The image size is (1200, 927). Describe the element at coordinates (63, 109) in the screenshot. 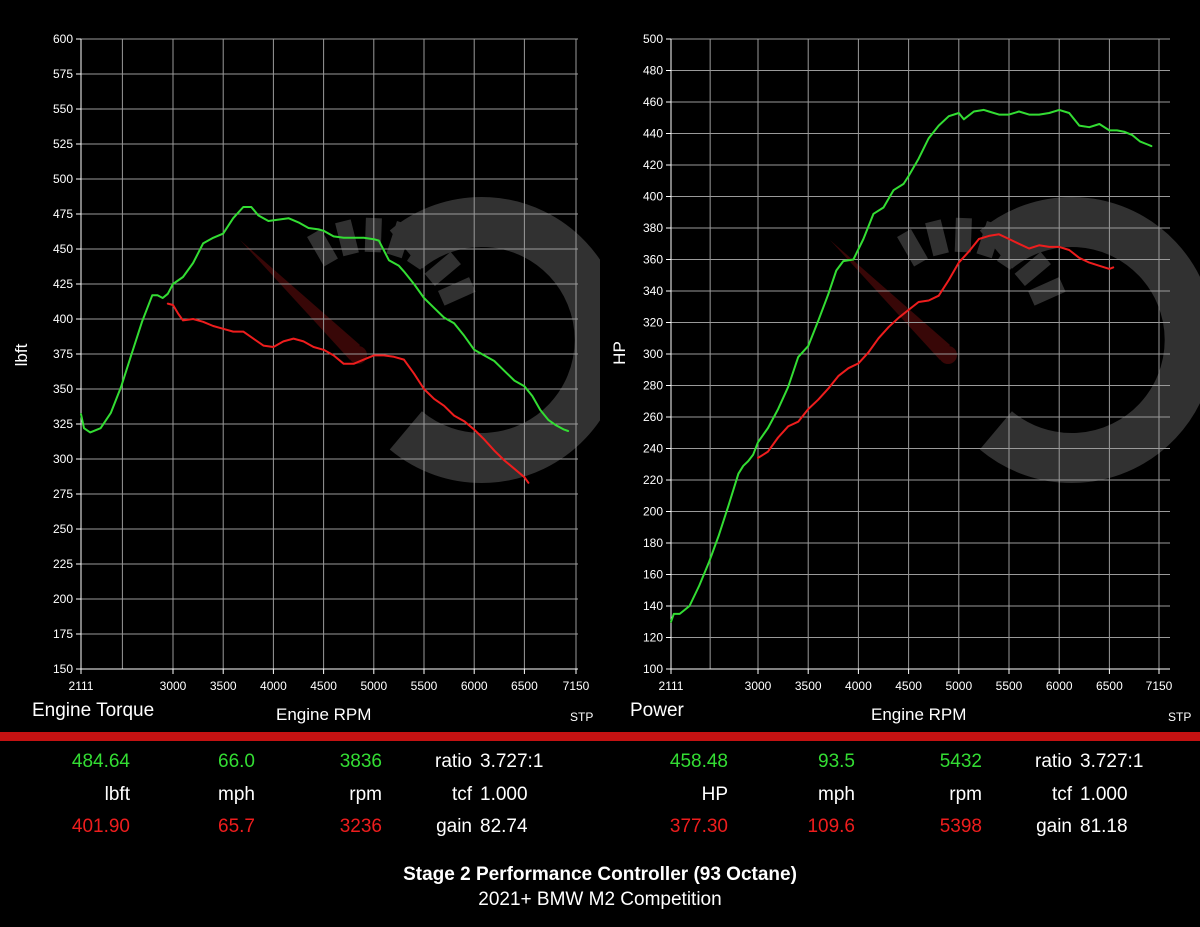

I see `torque-y-tick-label: 550` at that location.